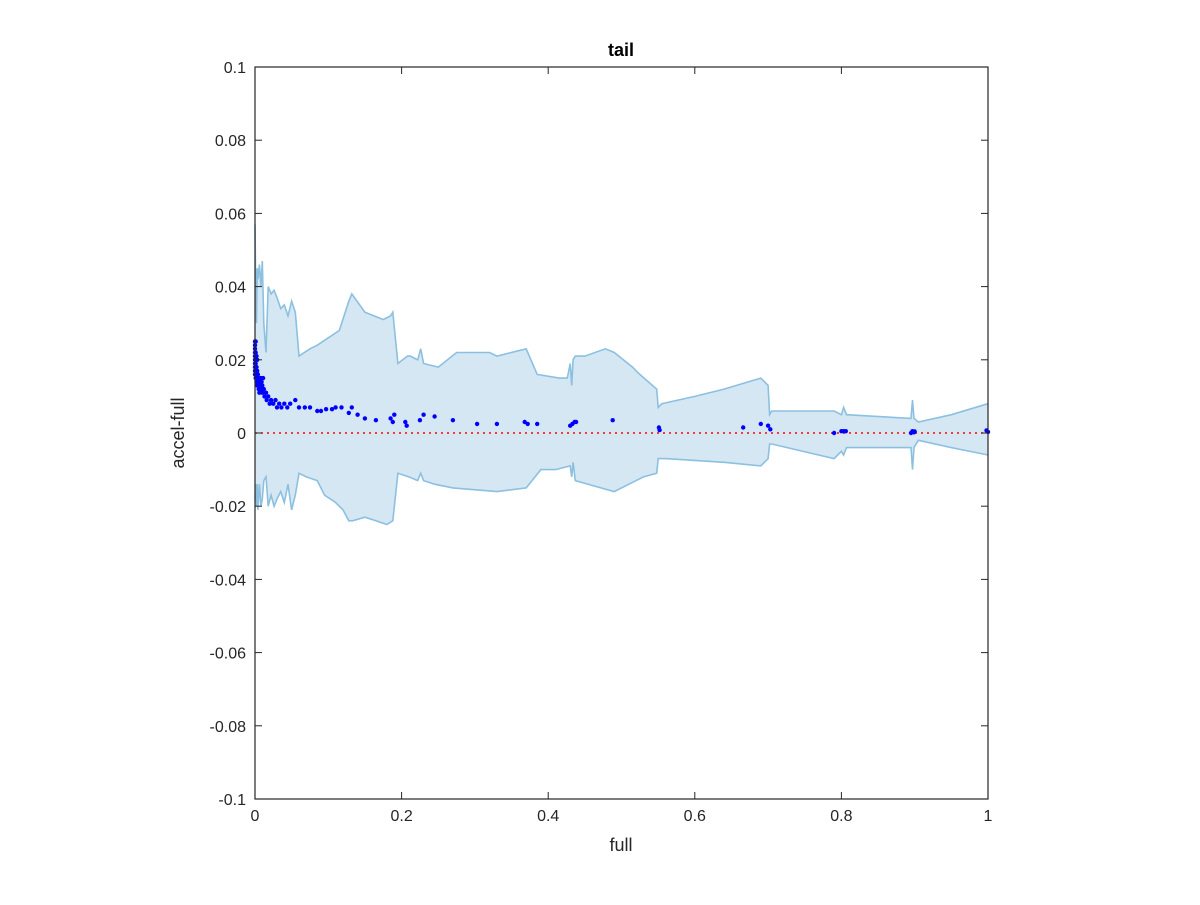 Image resolution: width=1200 pixels, height=905 pixels. Describe the element at coordinates (230, 288) in the screenshot. I see `y-tick-label: 0.04` at that location.